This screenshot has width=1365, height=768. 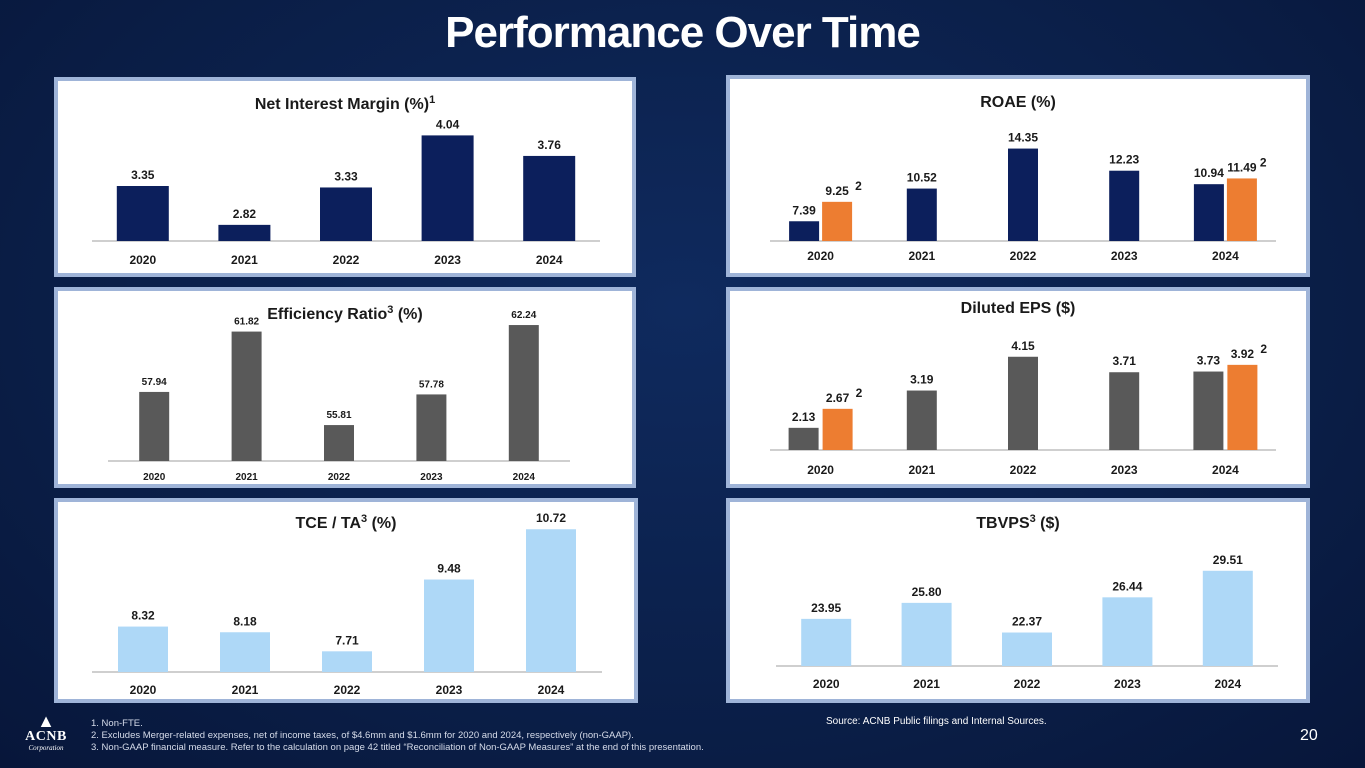 What do you see at coordinates (1225, 470) in the screenshot?
I see `eps-category-label: 2024` at bounding box center [1225, 470].